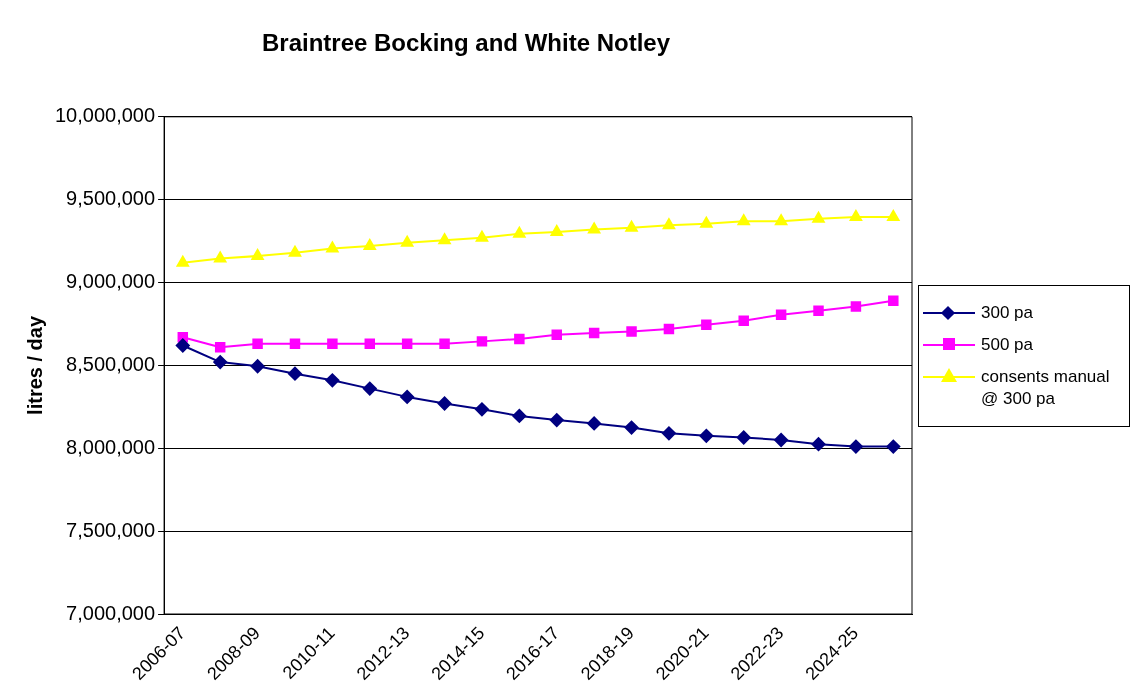 This screenshot has width=1132, height=698. What do you see at coordinates (105, 115) in the screenshot?
I see `y-tick-label: 10,000,000` at bounding box center [105, 115].